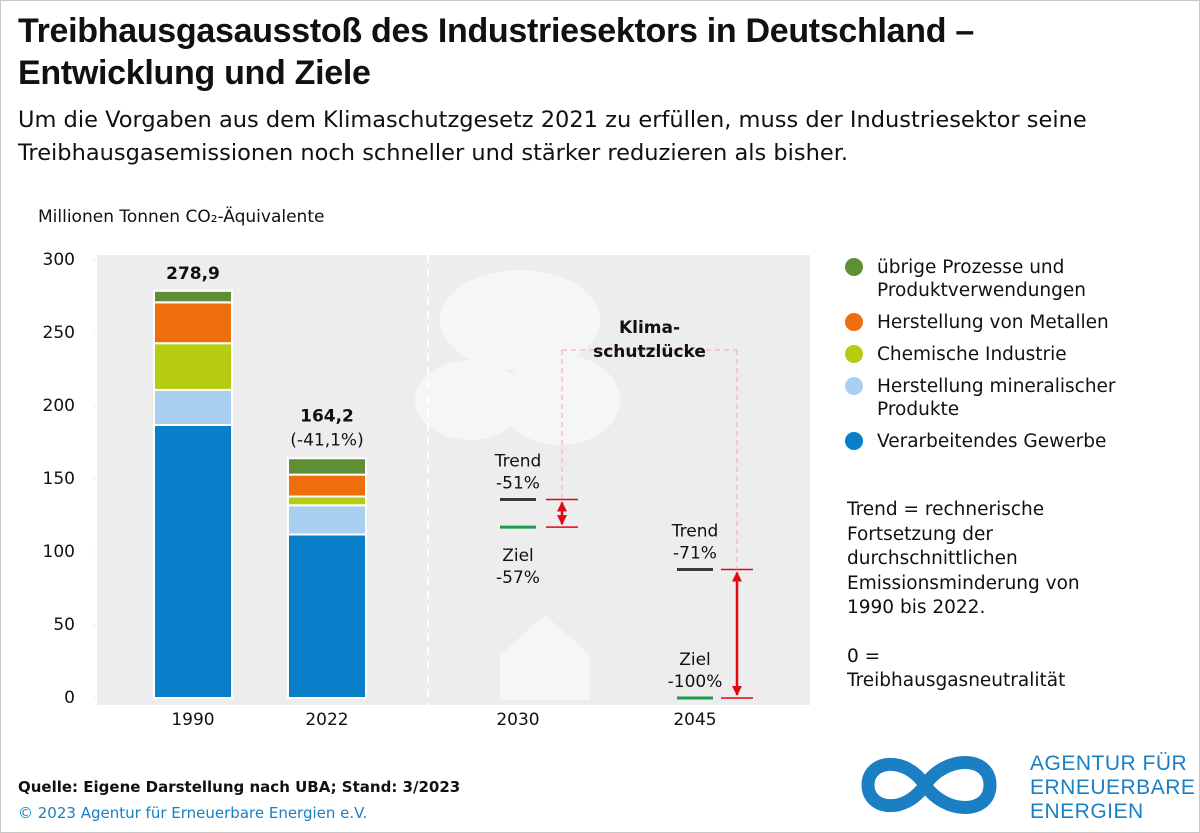  I want to click on trend-change: -71%, so click(695, 554).